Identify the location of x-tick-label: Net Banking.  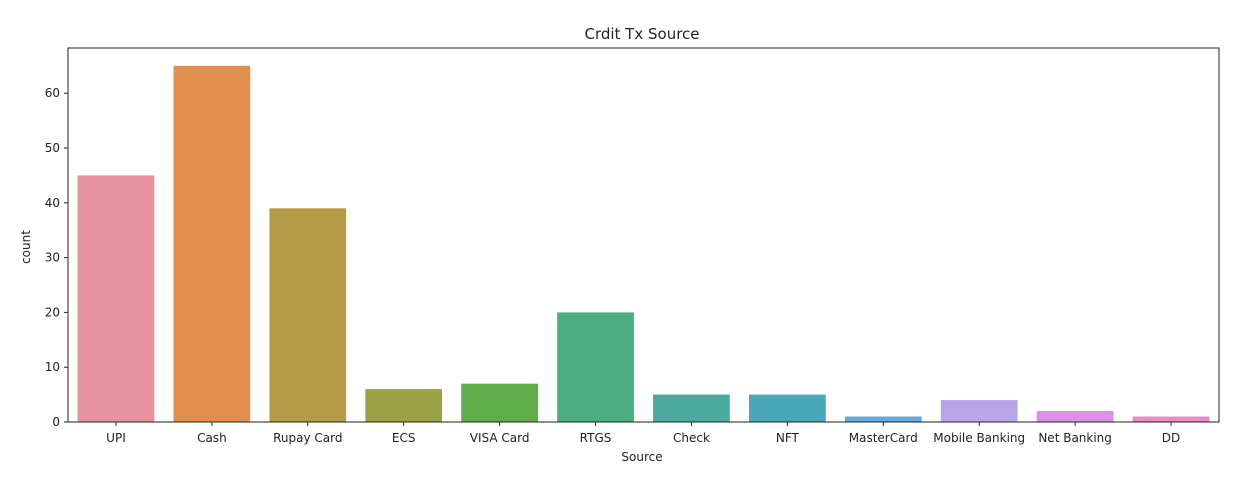
(1075, 438).